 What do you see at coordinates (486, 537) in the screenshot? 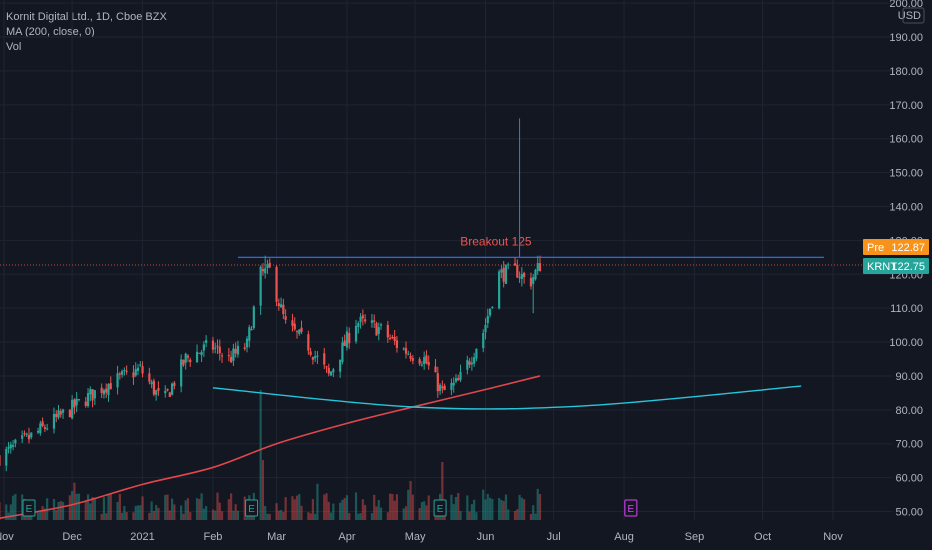
I see `time-tick-label: Jun` at bounding box center [486, 537].